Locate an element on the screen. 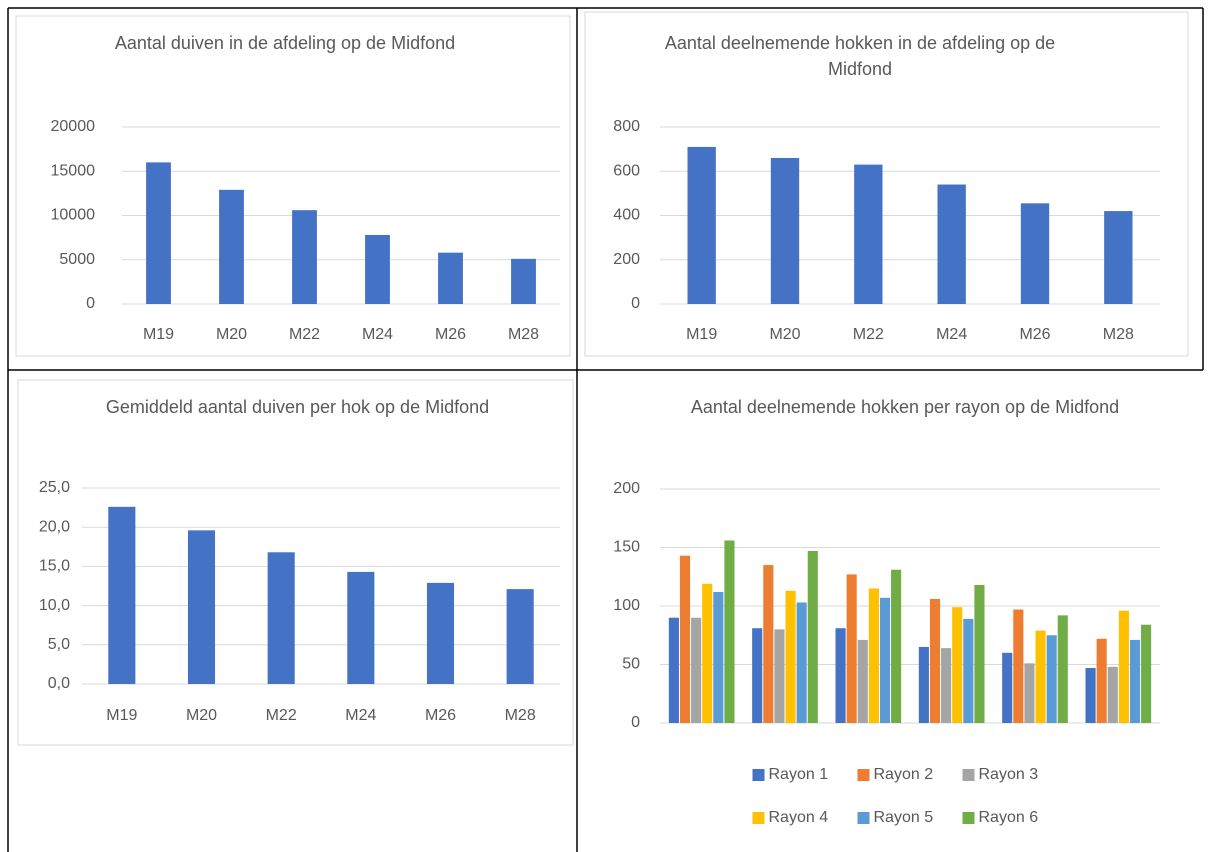  y-tick-label: 5000 is located at coordinates (77, 259).